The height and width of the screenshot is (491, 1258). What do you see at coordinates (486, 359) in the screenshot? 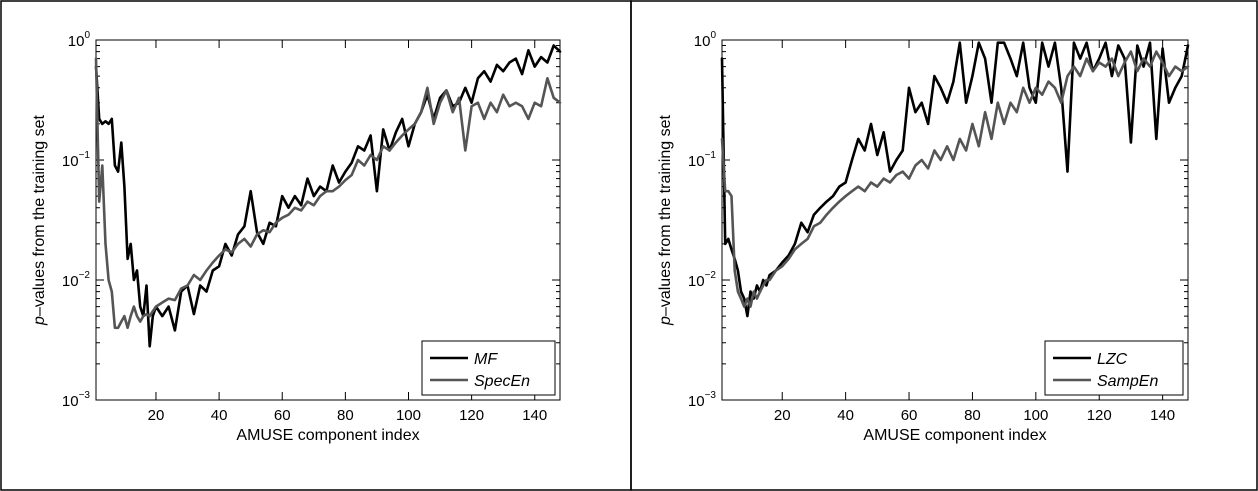
I see `legend-label-mf: MF` at bounding box center [486, 359].